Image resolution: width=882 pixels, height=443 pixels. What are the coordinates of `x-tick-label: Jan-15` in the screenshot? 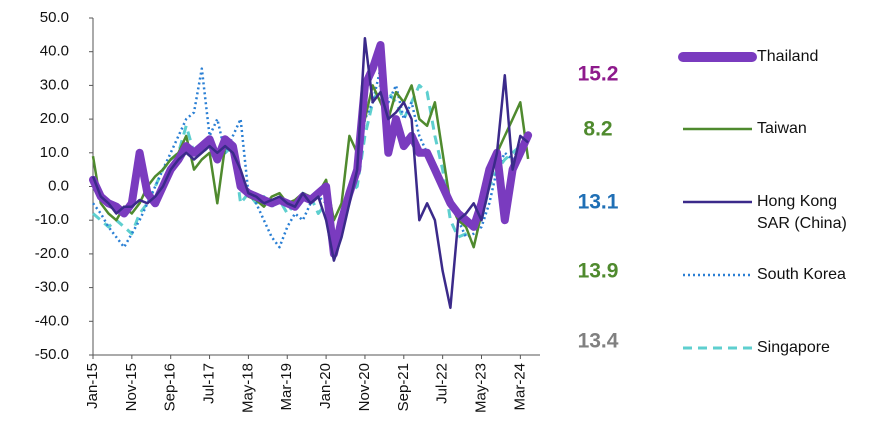 It's located at (92, 386).